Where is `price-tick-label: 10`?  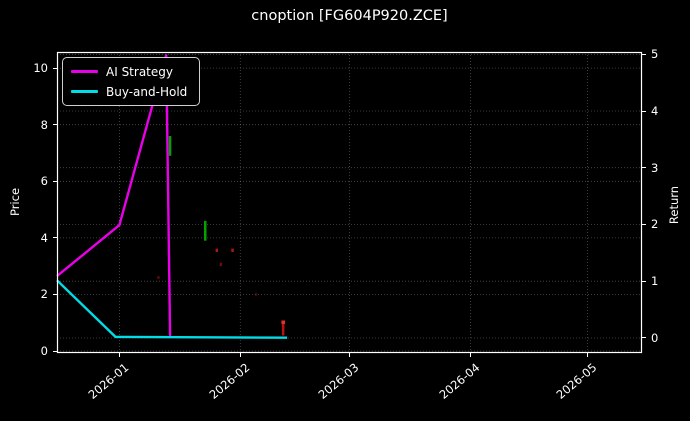 price-tick-label: 10 is located at coordinates (40, 68).